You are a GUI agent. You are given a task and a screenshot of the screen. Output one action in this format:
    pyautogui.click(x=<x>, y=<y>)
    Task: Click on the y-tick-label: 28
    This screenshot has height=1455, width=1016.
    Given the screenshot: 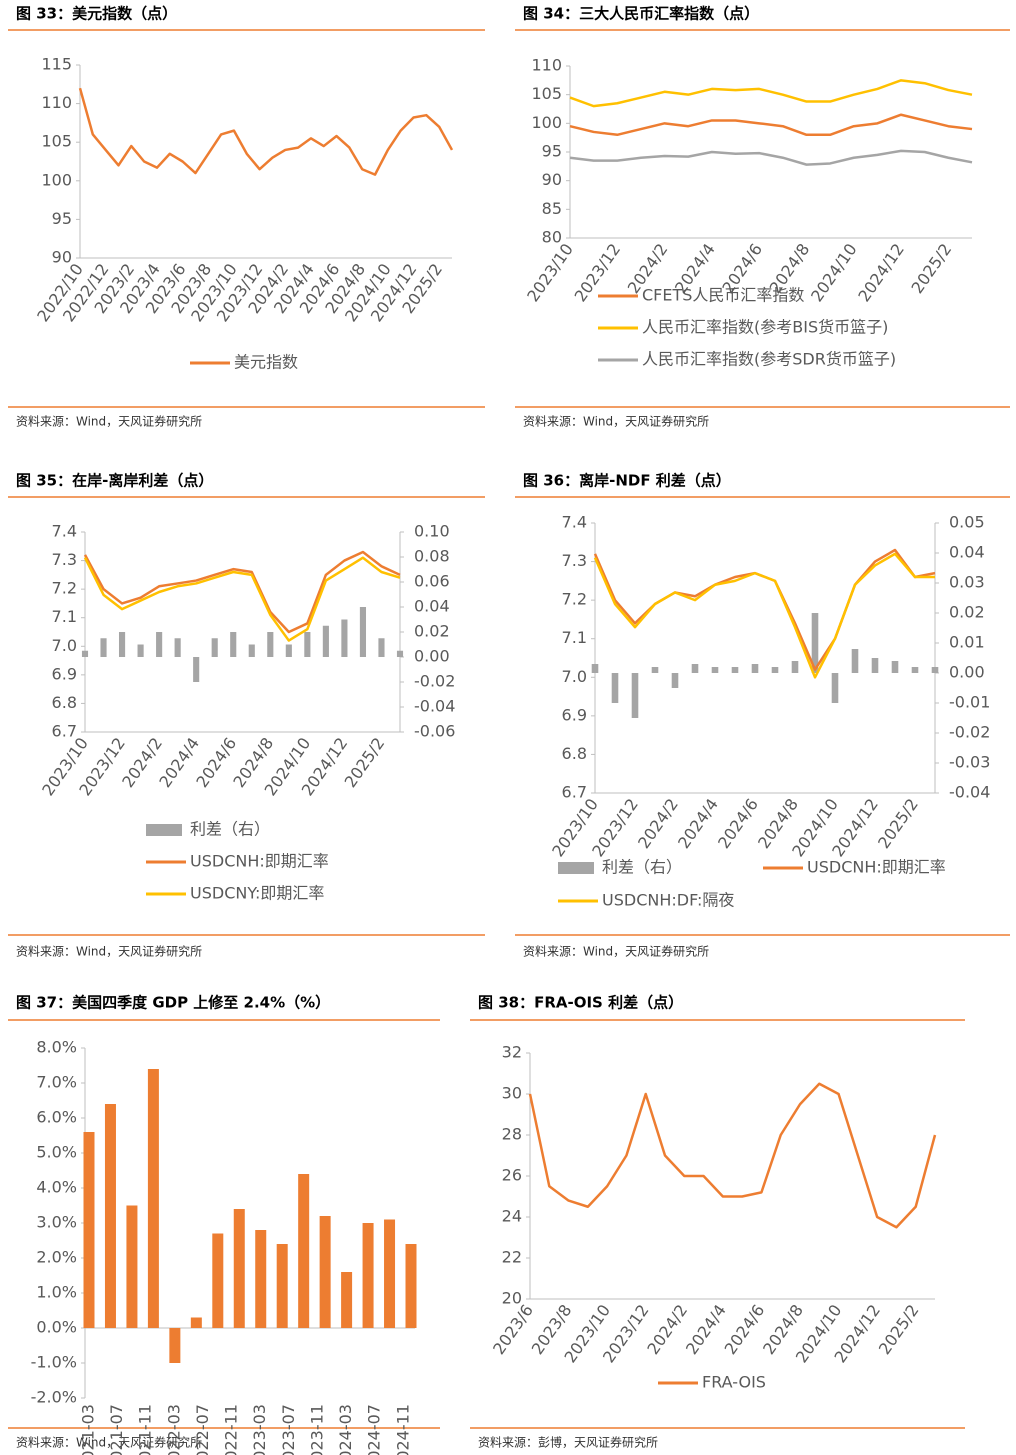 What is the action you would take?
    pyautogui.click(x=512, y=1134)
    